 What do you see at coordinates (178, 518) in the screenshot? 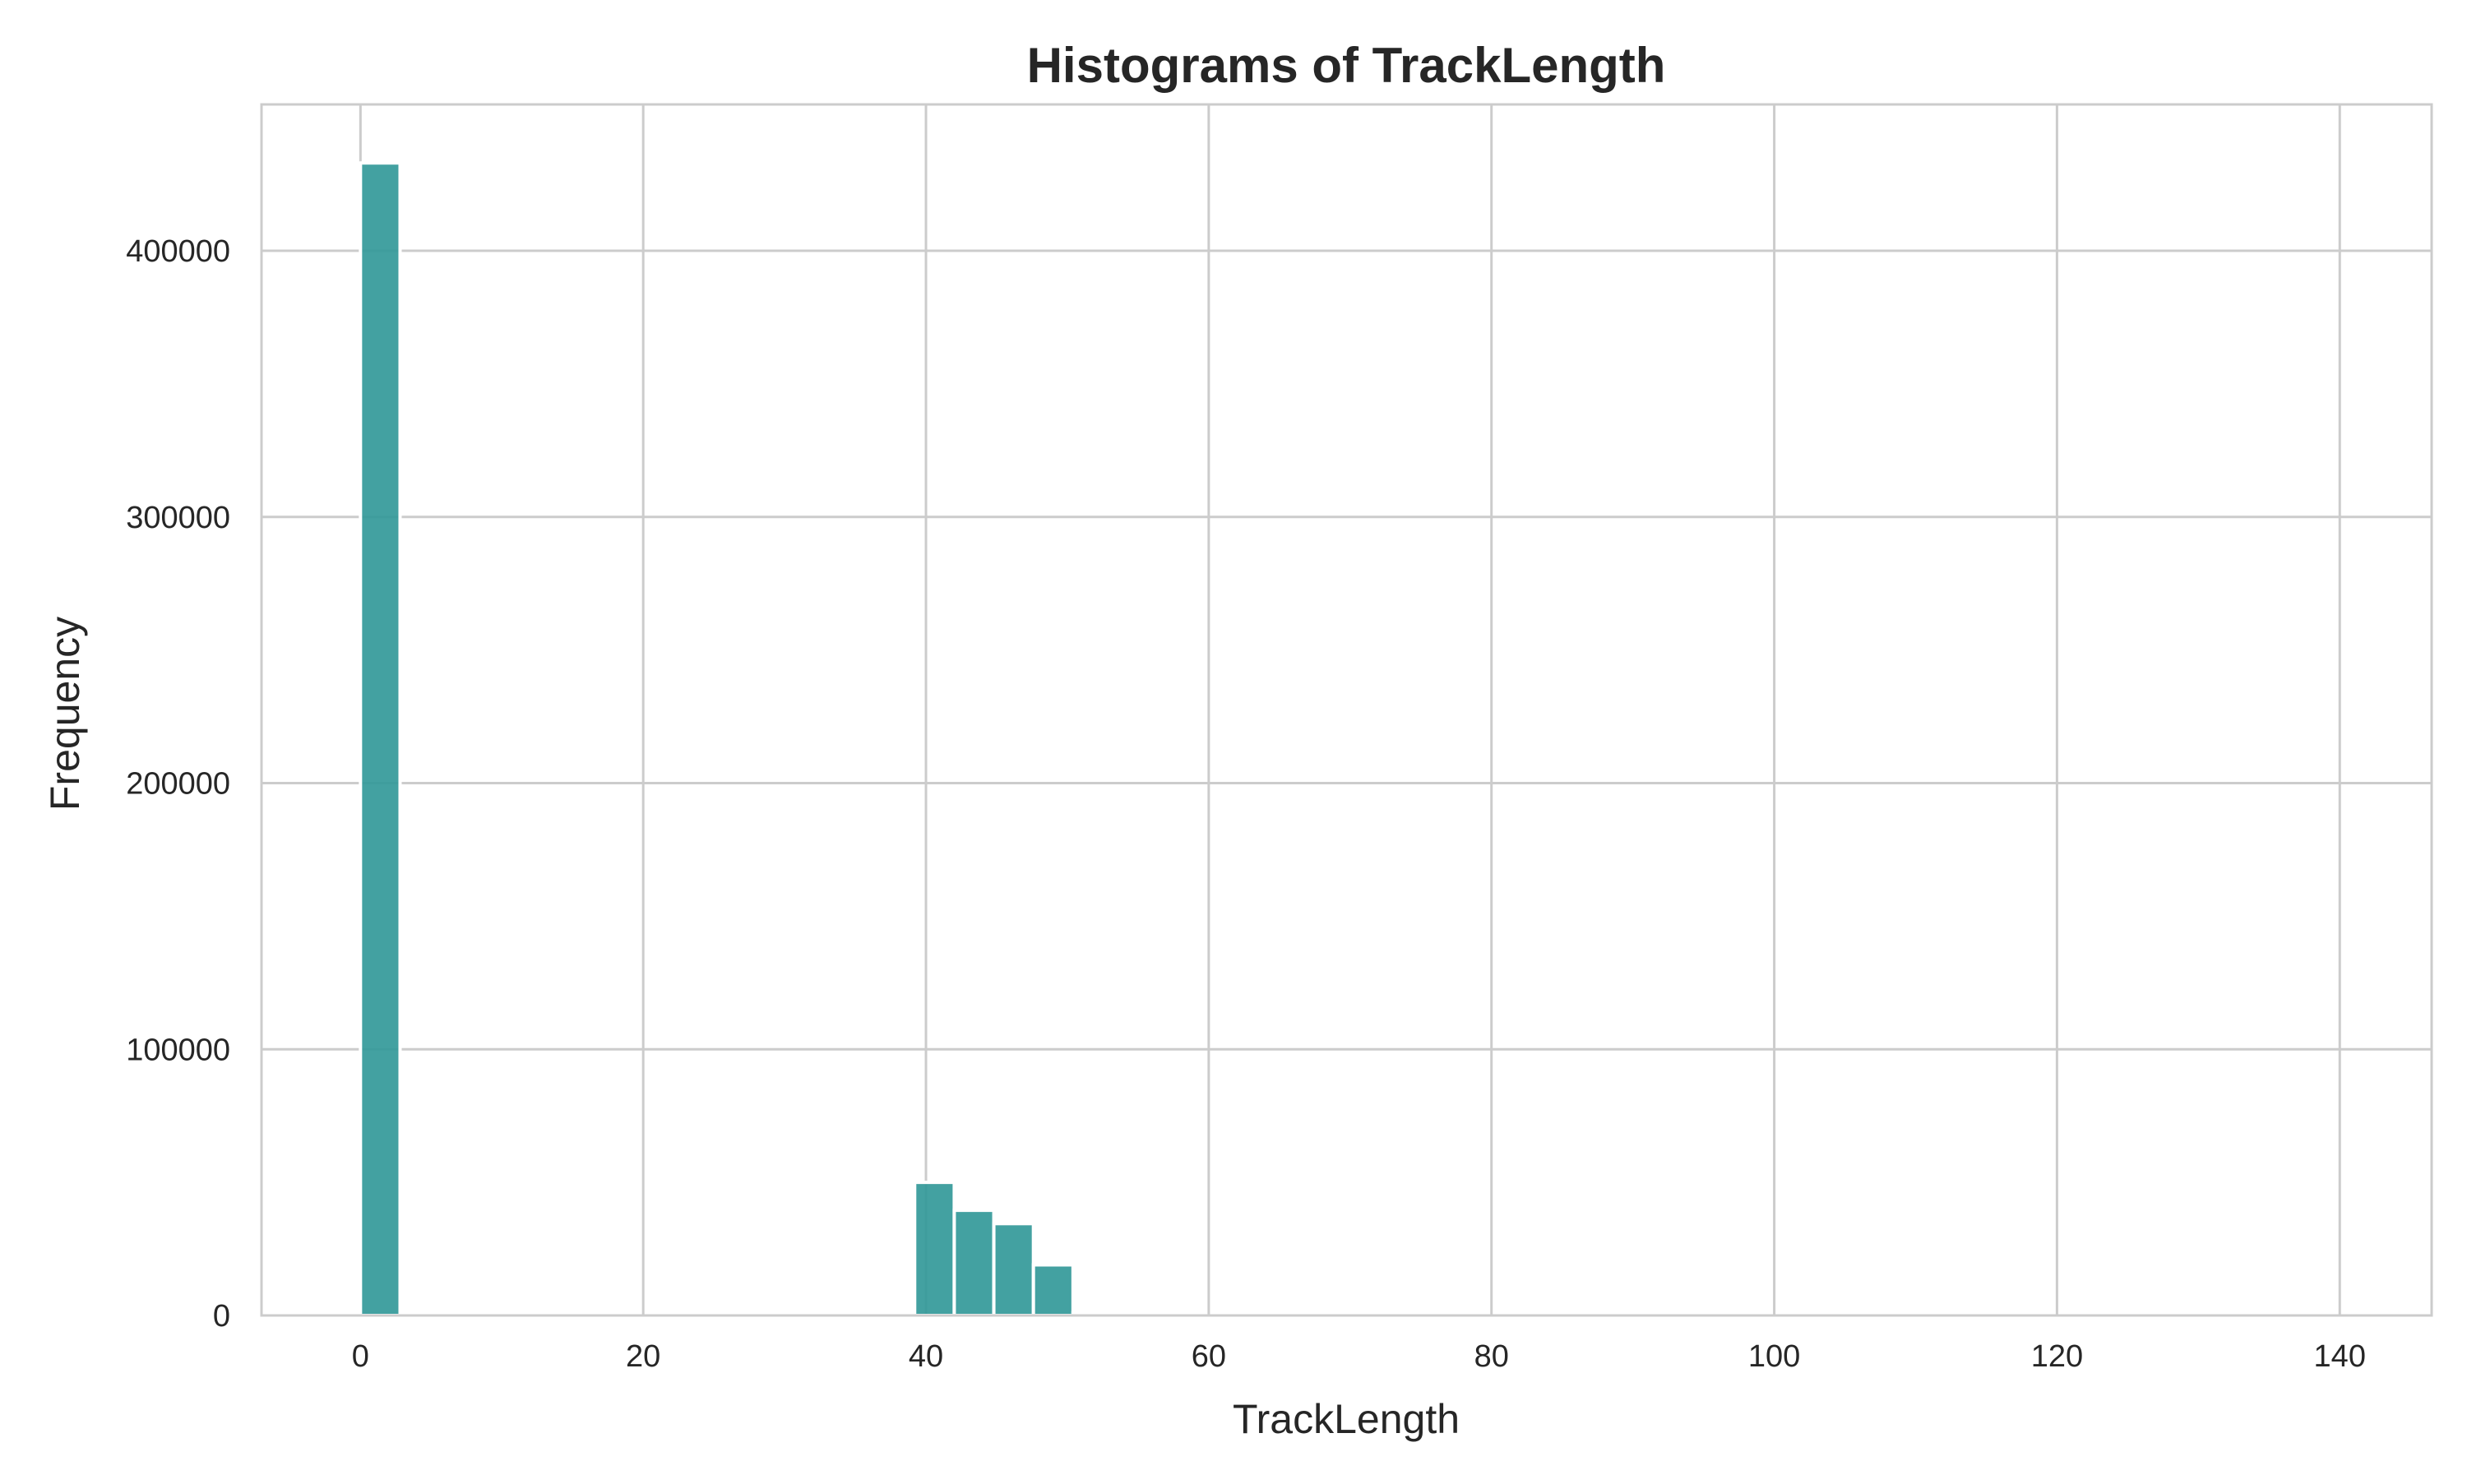
I see `y-tick-label: 300000` at bounding box center [178, 518].